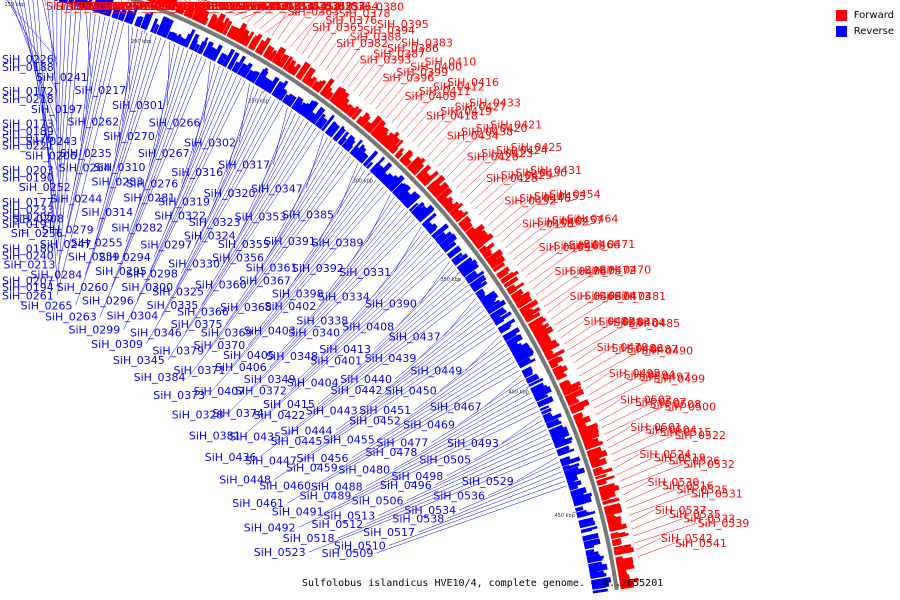  Describe the element at coordinates (255, 436) in the screenshot. I see `reverse-gene-label: SiH_0435` at that location.